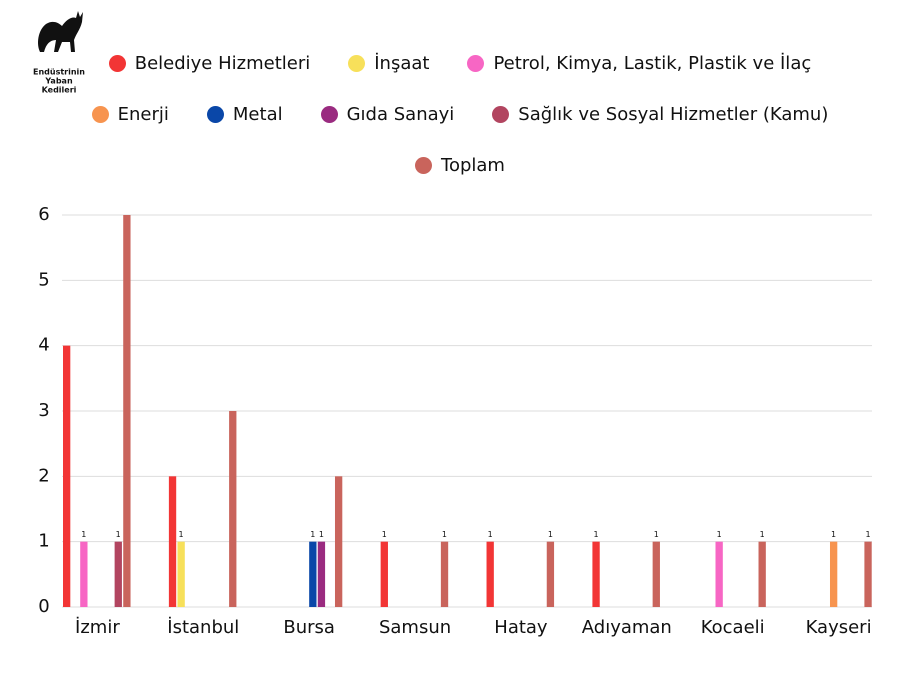  I want to click on x-tick-label: Samsun, so click(415, 627).